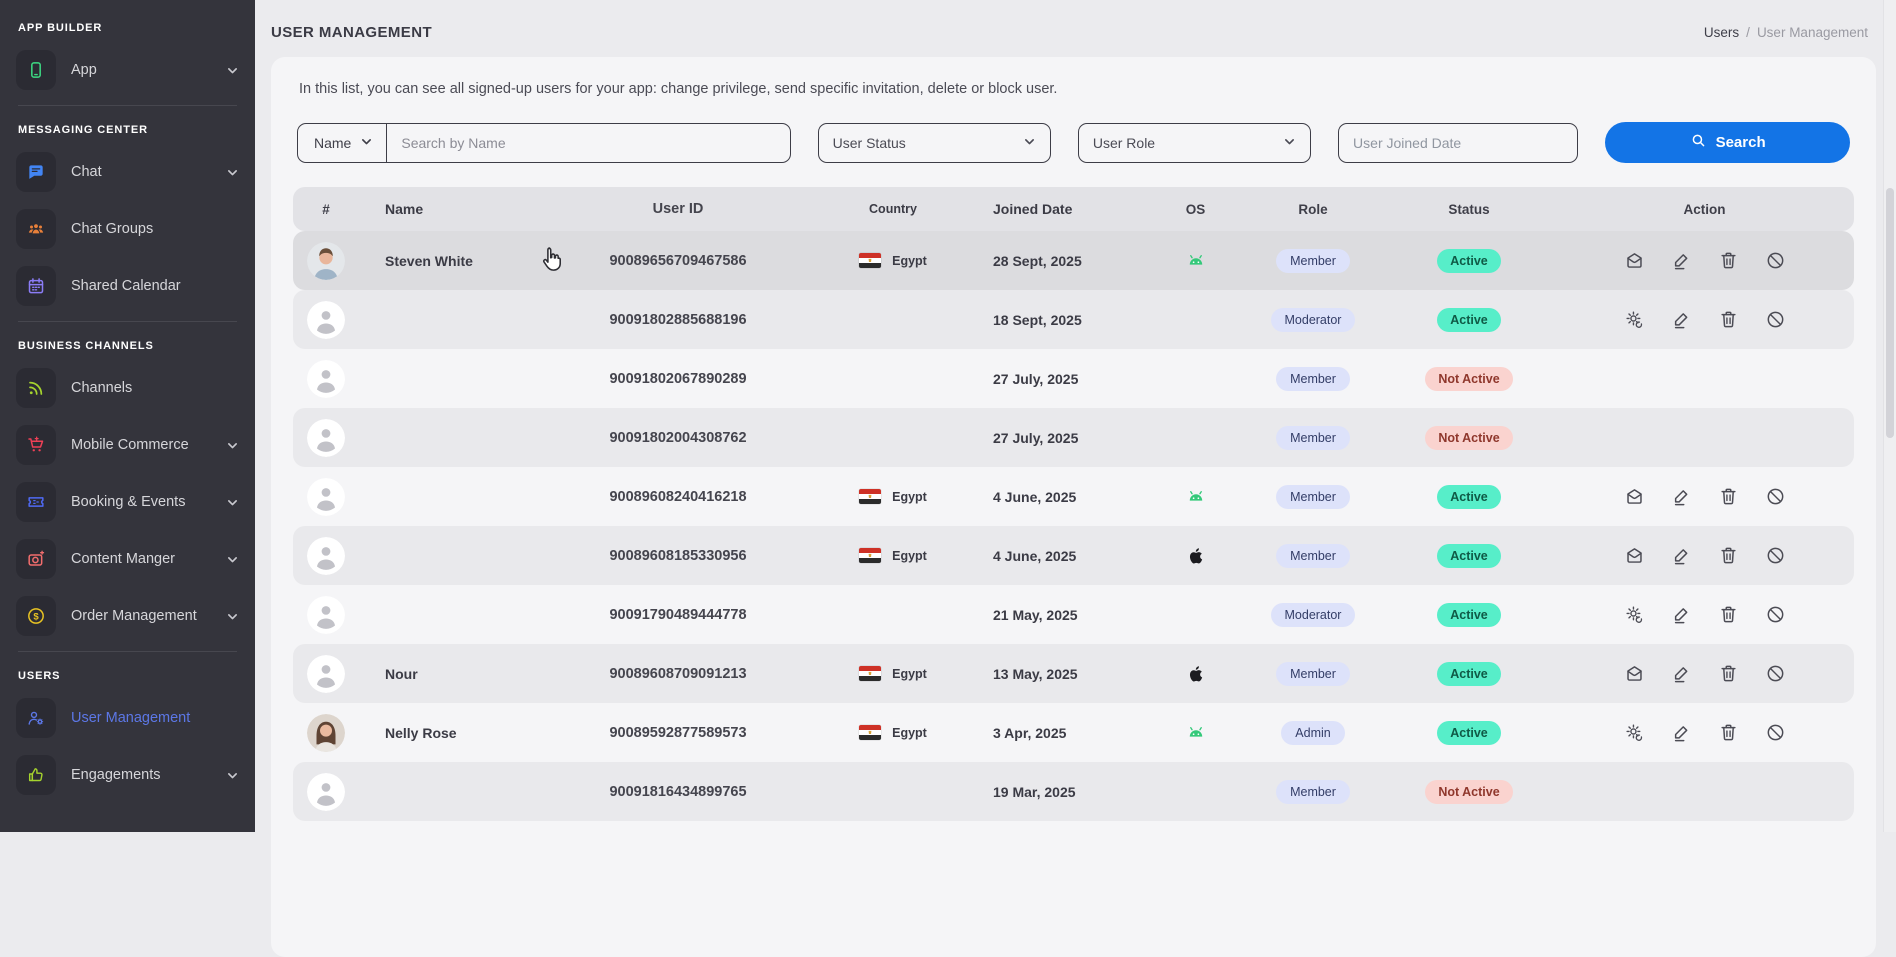 The image size is (1896, 957). What do you see at coordinates (127, 286) in the screenshot?
I see `sidebar-item-shared-calendar: Shared Calendar` at bounding box center [127, 286].